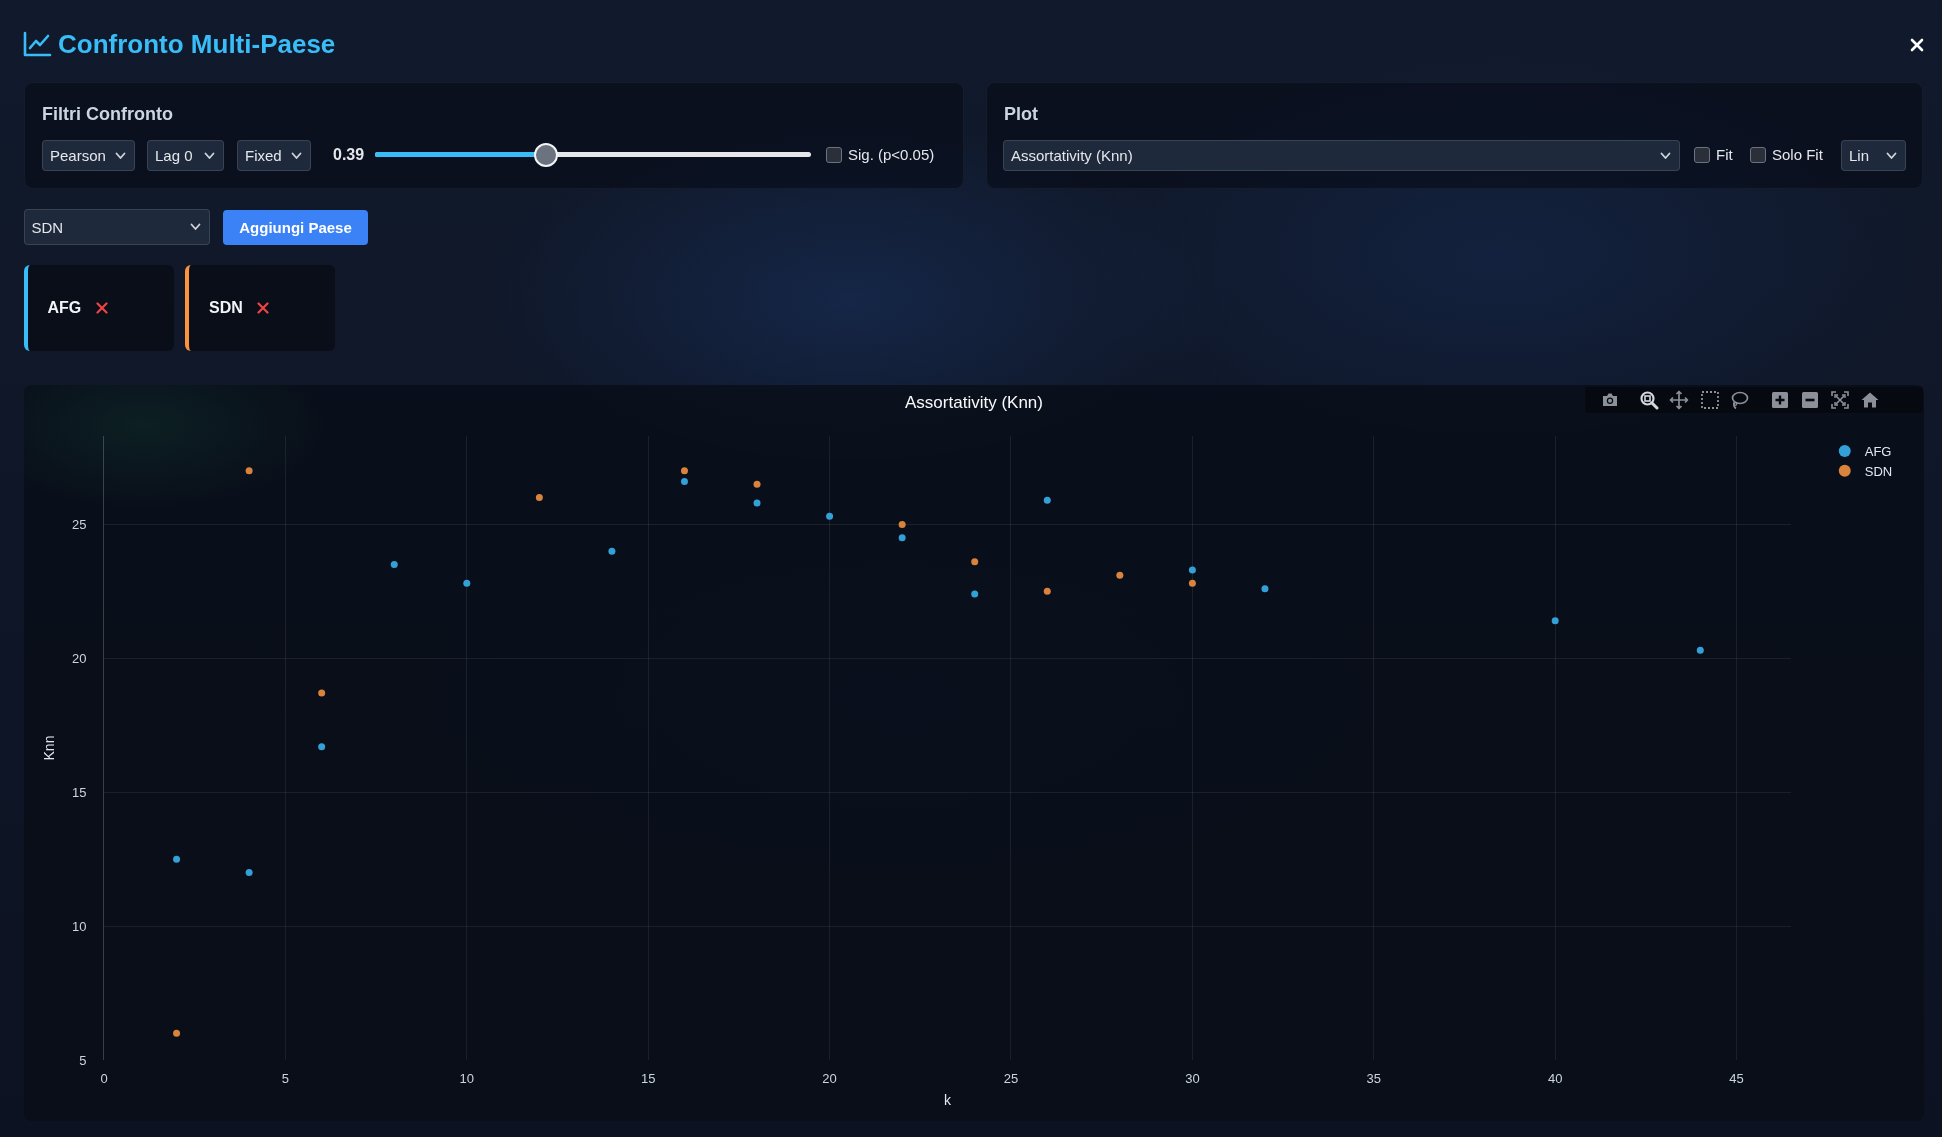  What do you see at coordinates (185, 155) in the screenshot?
I see `dropdown: Lag 0` at bounding box center [185, 155].